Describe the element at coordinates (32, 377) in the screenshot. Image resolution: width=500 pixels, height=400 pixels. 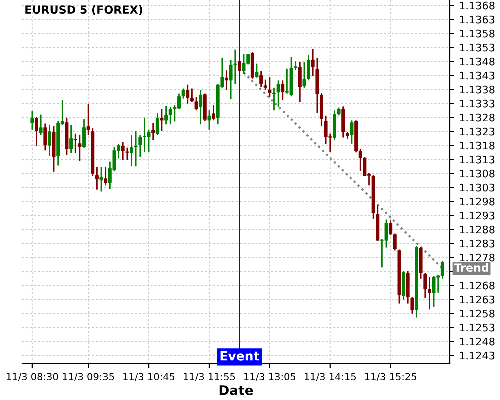
I see `x-tick-label: 11/3 08:30` at that location.